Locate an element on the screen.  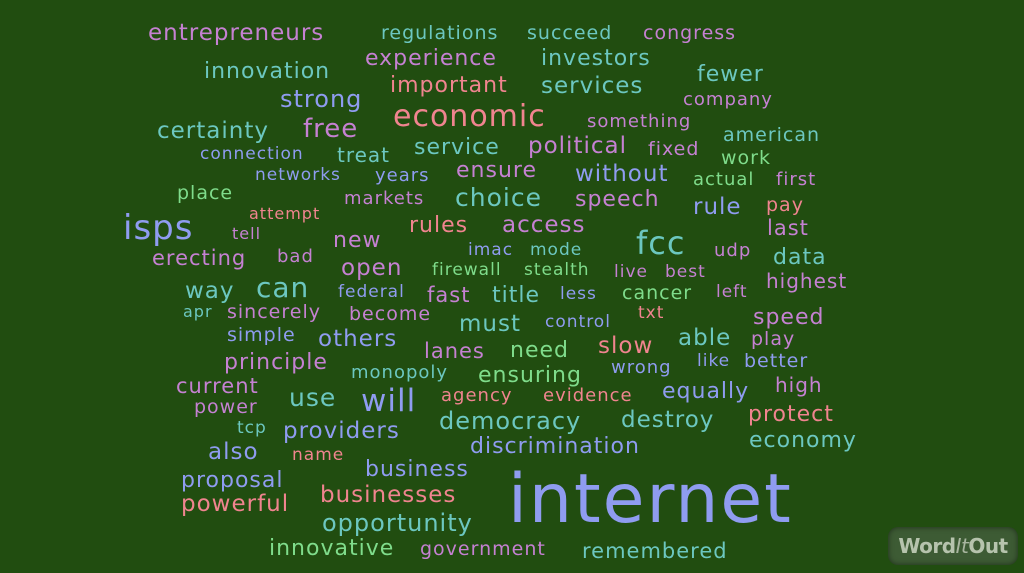
word: years is located at coordinates (402, 175).